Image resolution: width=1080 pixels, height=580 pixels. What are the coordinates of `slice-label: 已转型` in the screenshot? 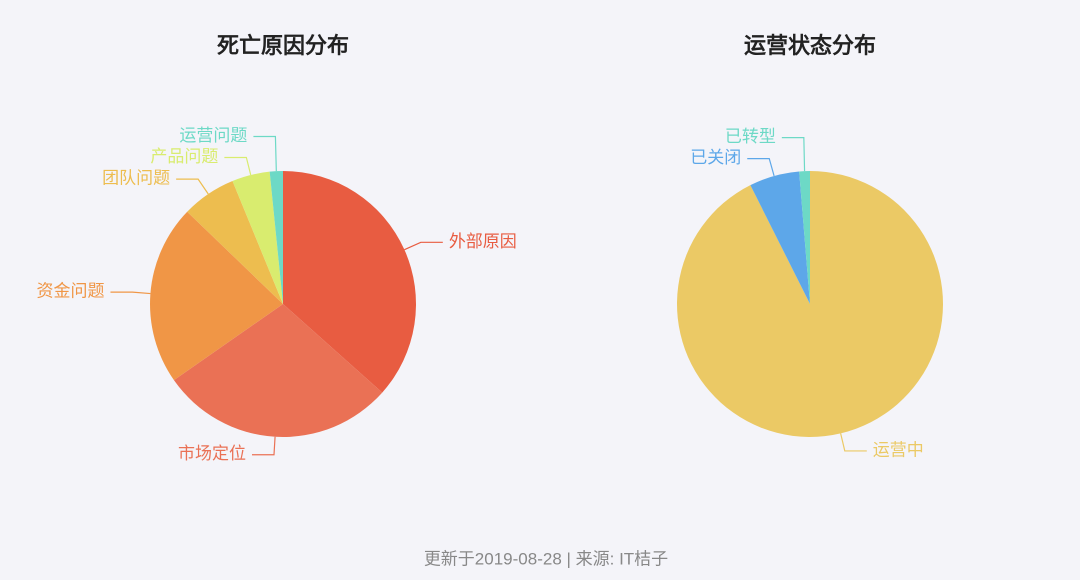 It's located at (750, 136).